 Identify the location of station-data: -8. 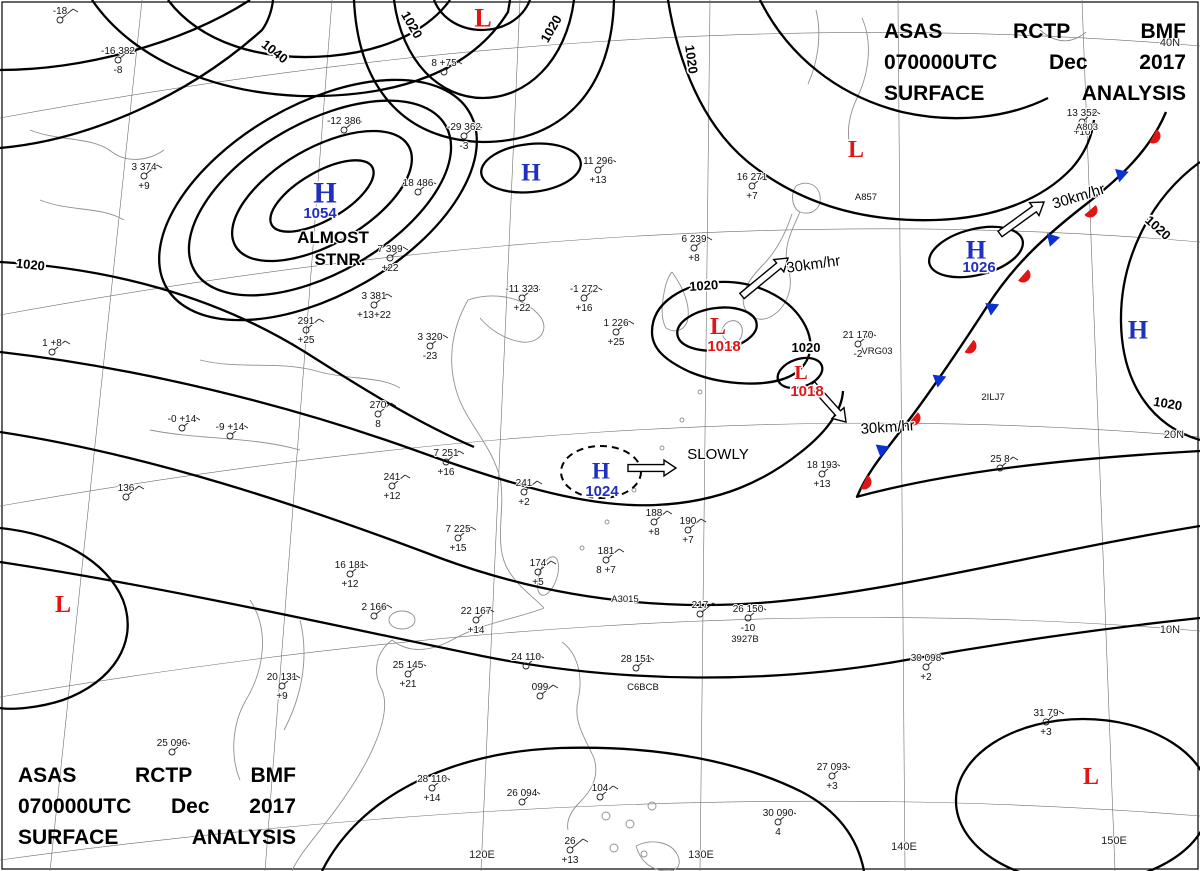
(118, 70).